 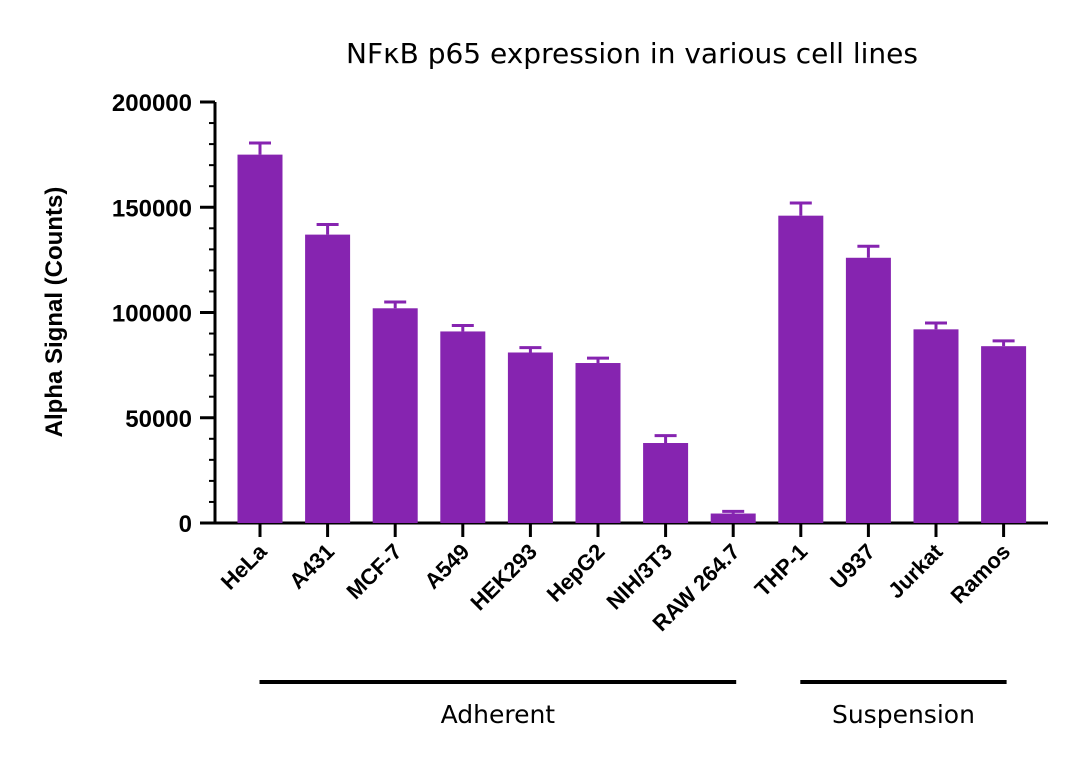 I want to click on y-tick-label: 0, so click(x=185, y=524).